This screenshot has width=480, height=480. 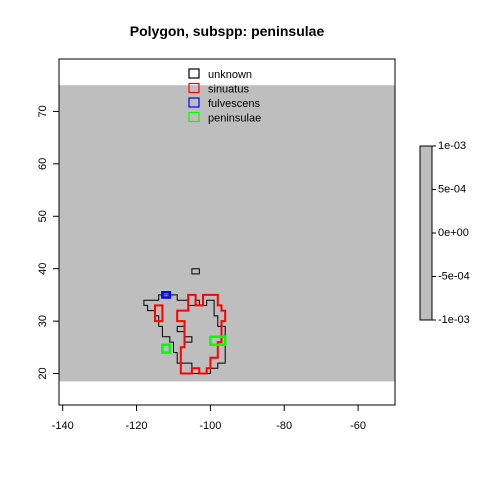 I want to click on x-tick-label: -140, so click(x=63, y=426).